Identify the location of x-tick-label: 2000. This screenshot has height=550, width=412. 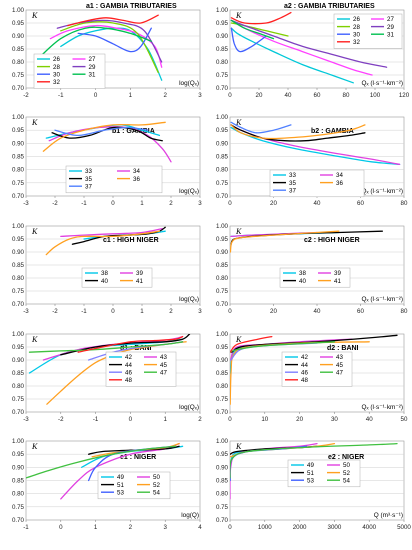
(300, 527).